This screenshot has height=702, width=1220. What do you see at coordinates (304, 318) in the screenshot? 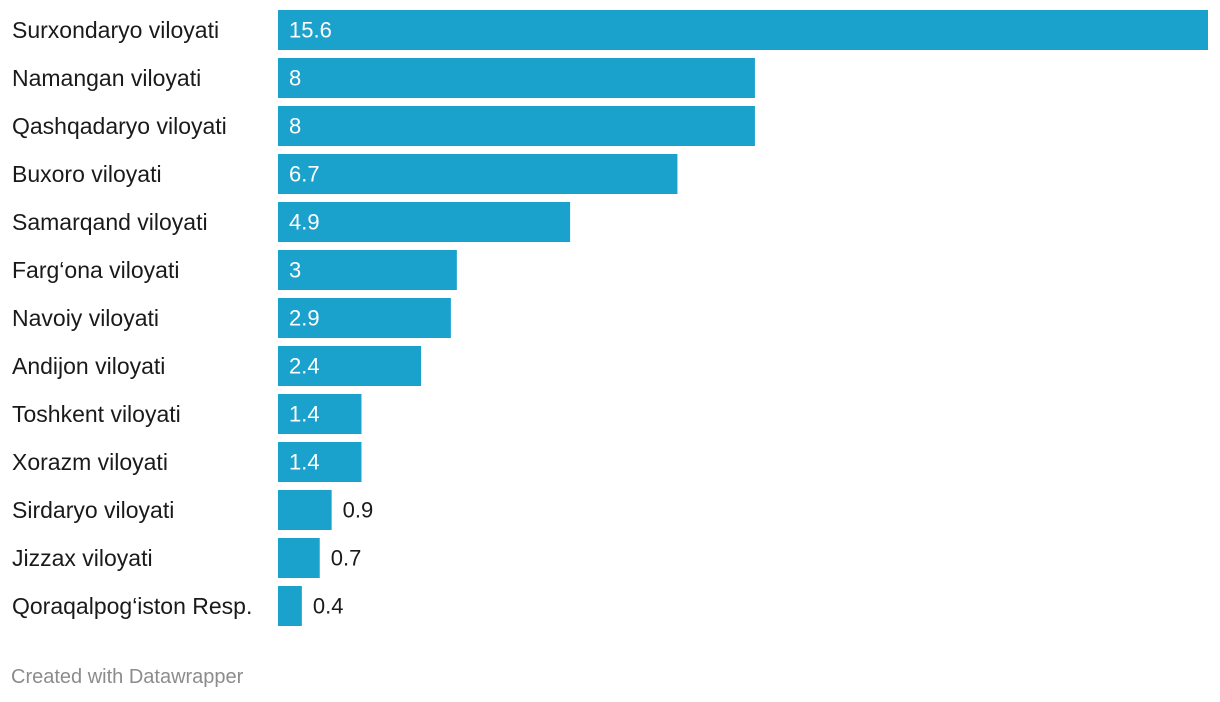
I see `value-label: 2.9` at bounding box center [304, 318].